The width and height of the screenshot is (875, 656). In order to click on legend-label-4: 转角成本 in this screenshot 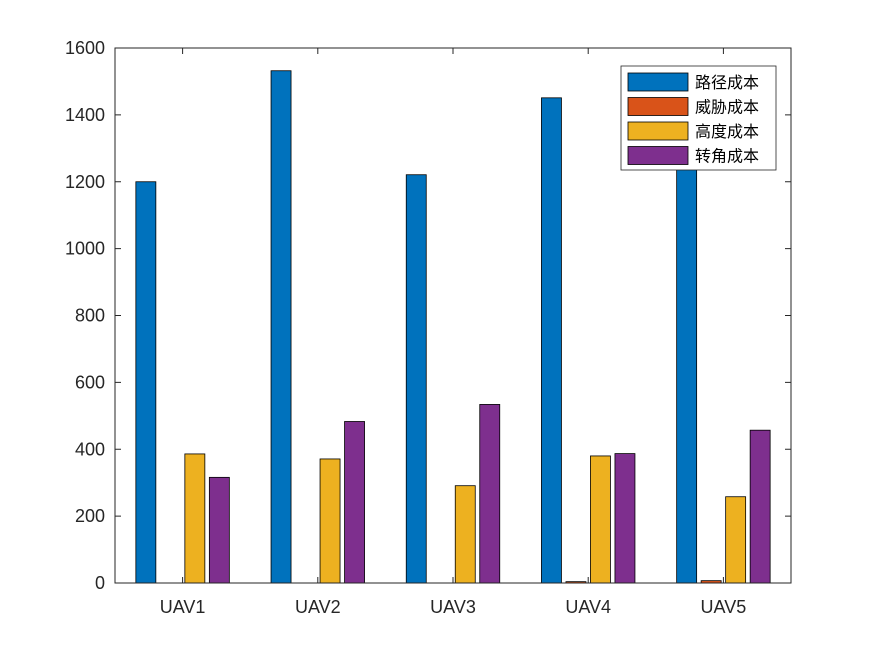, I will do `click(727, 156)`.